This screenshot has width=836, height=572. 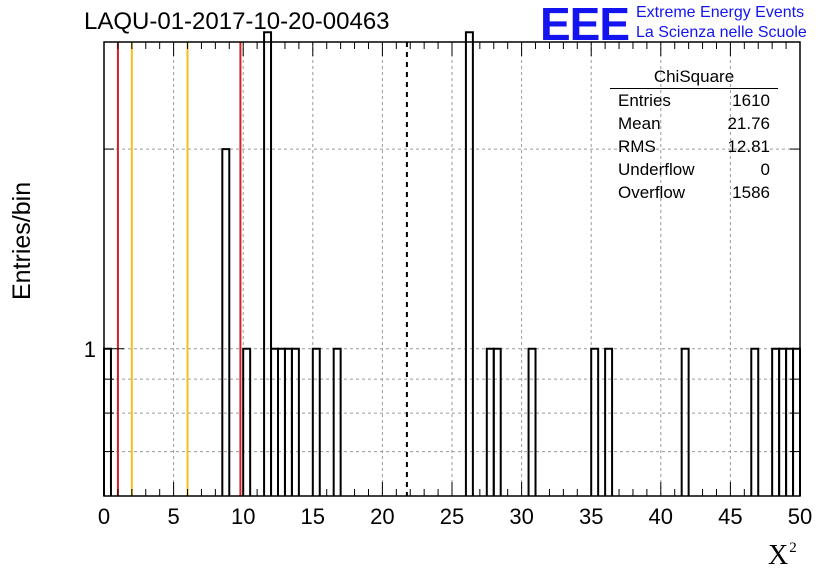 I want to click on x-tick-label: 40, so click(x=661, y=516).